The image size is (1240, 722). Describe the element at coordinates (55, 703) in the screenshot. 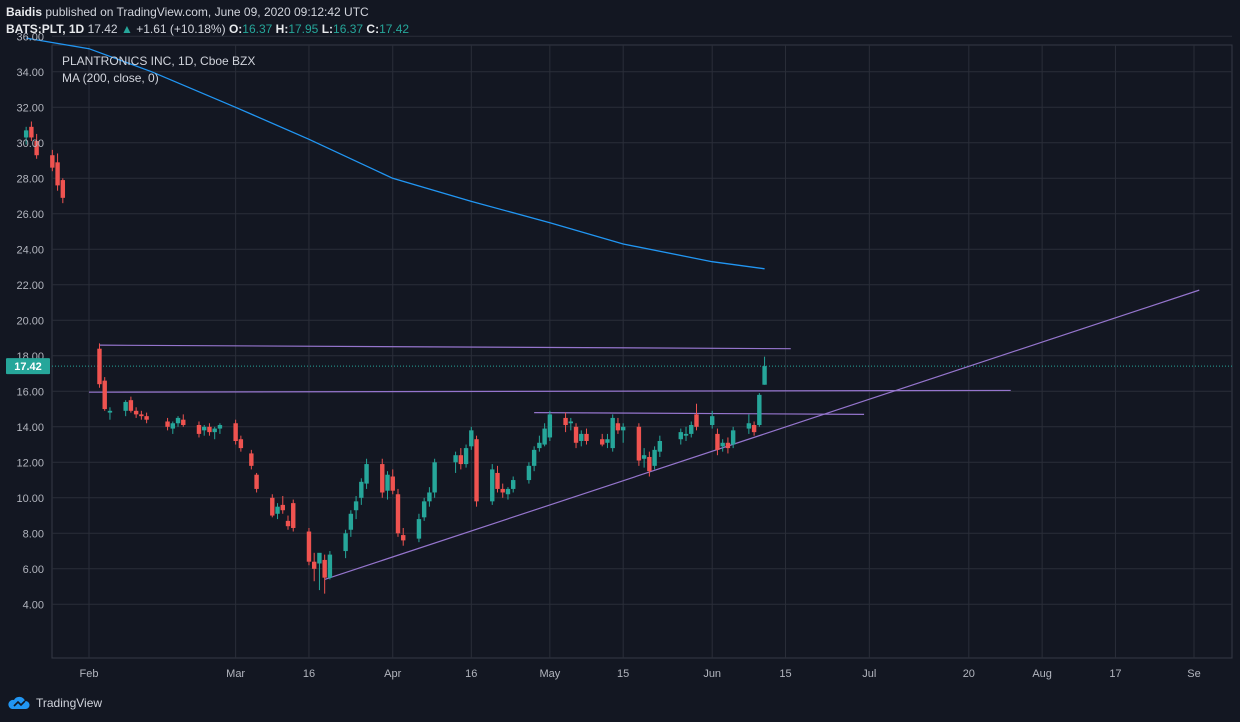

I see `tradingview-logo: TradingView` at that location.